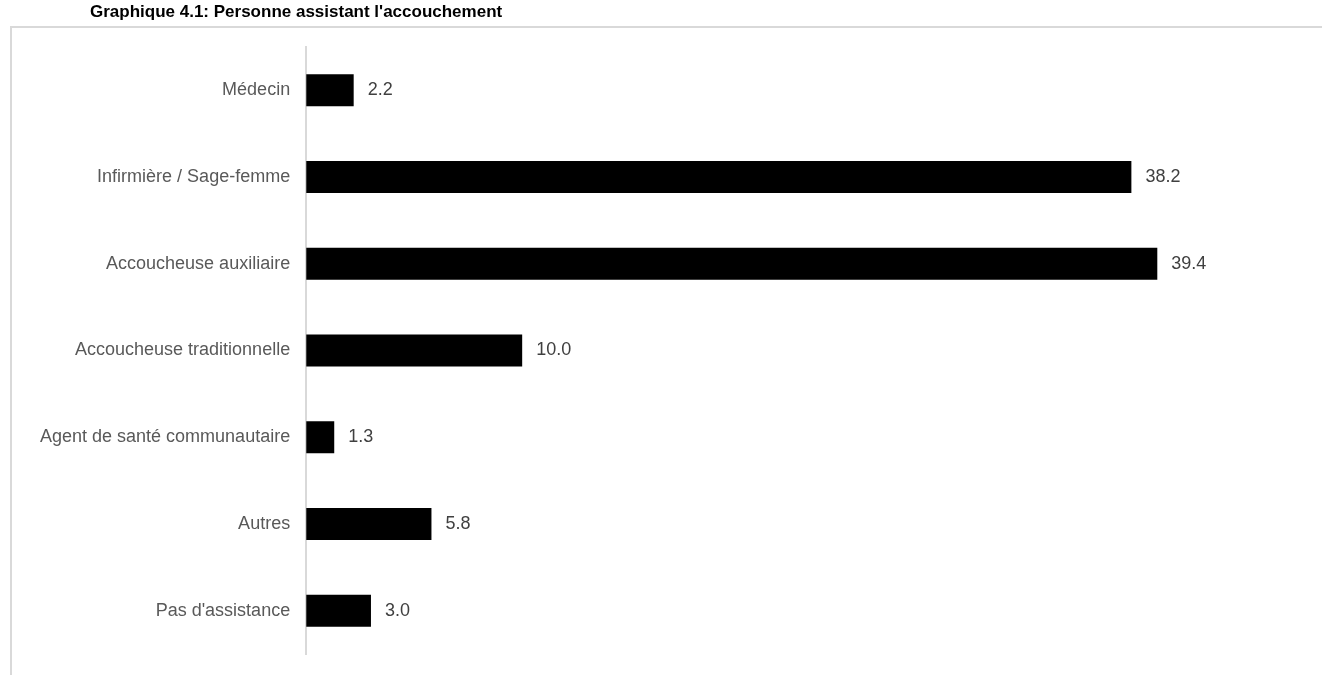 The width and height of the screenshot is (1322, 675). What do you see at coordinates (380, 89) in the screenshot?
I see `data-label: 2.2` at bounding box center [380, 89].